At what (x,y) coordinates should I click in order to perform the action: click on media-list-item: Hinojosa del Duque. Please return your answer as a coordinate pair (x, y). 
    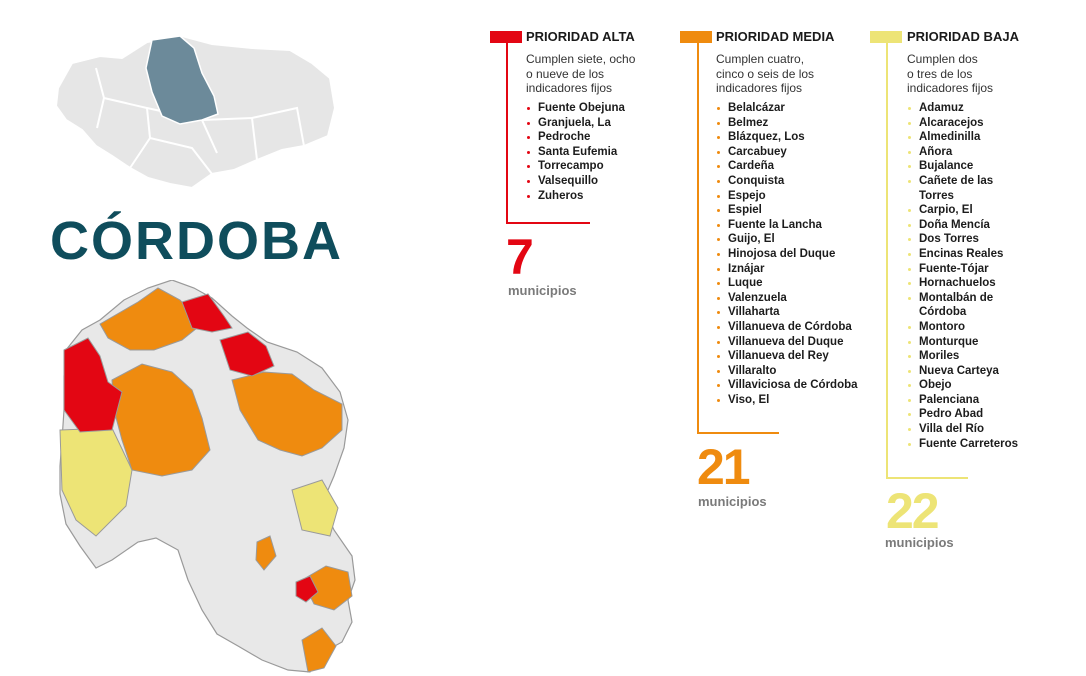
    Looking at the image, I should click on (787, 254).